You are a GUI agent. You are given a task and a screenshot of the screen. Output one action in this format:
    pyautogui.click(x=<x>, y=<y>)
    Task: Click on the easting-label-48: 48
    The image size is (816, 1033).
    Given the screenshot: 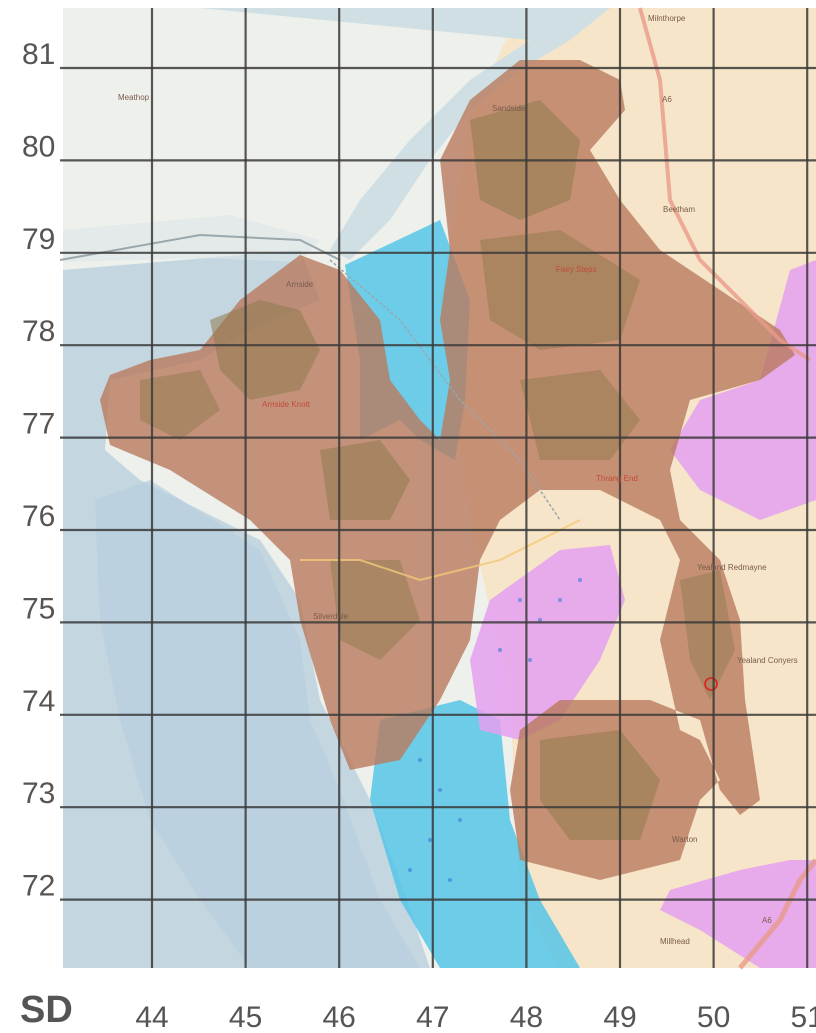 What is the action you would take?
    pyautogui.click(x=526, y=1017)
    